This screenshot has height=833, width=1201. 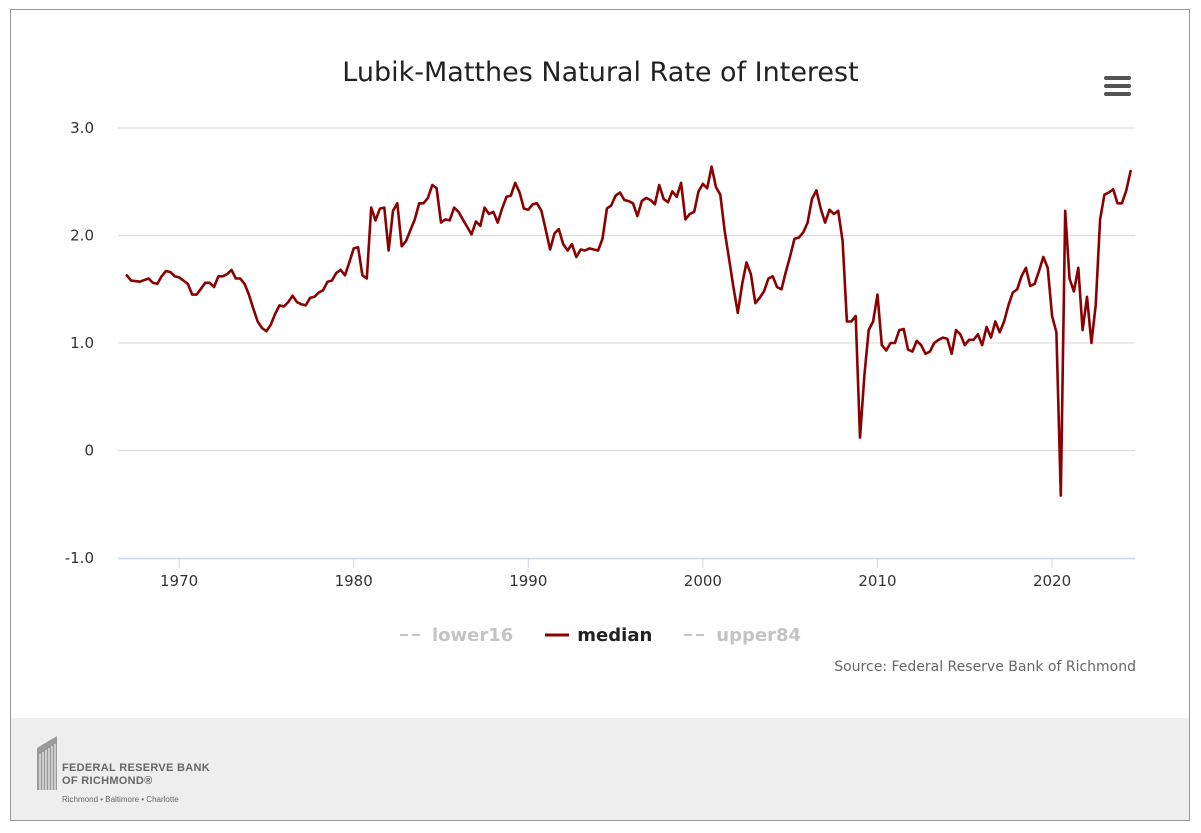 I want to click on chart-title: Lubik-Matthes Natural Rate of Interest, so click(x=600, y=72).